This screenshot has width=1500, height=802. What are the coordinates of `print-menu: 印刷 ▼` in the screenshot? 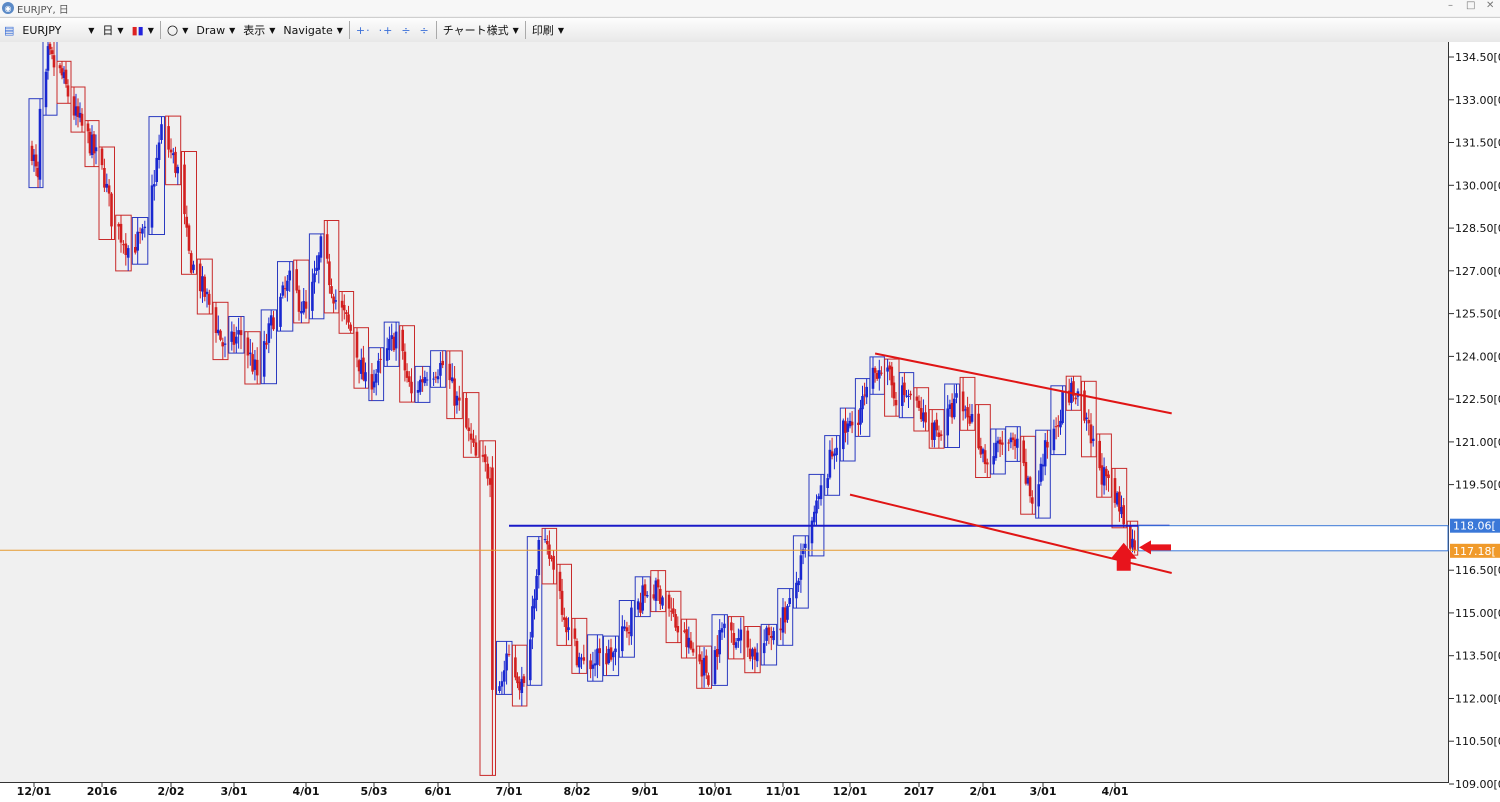 It's located at (548, 30).